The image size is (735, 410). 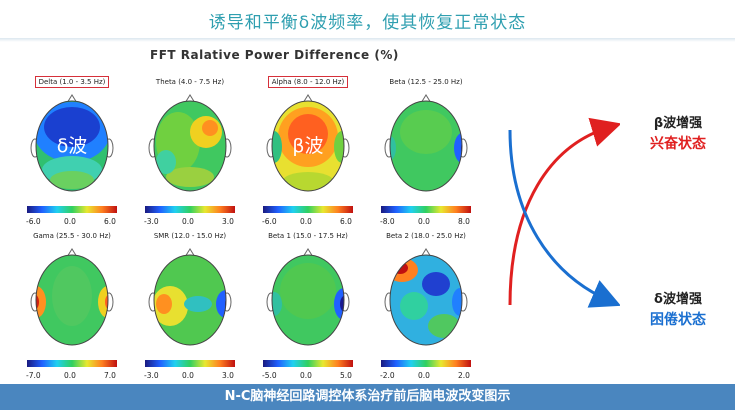 I want to click on beta-state: β波增强 兴奋状态, so click(x=678, y=132).